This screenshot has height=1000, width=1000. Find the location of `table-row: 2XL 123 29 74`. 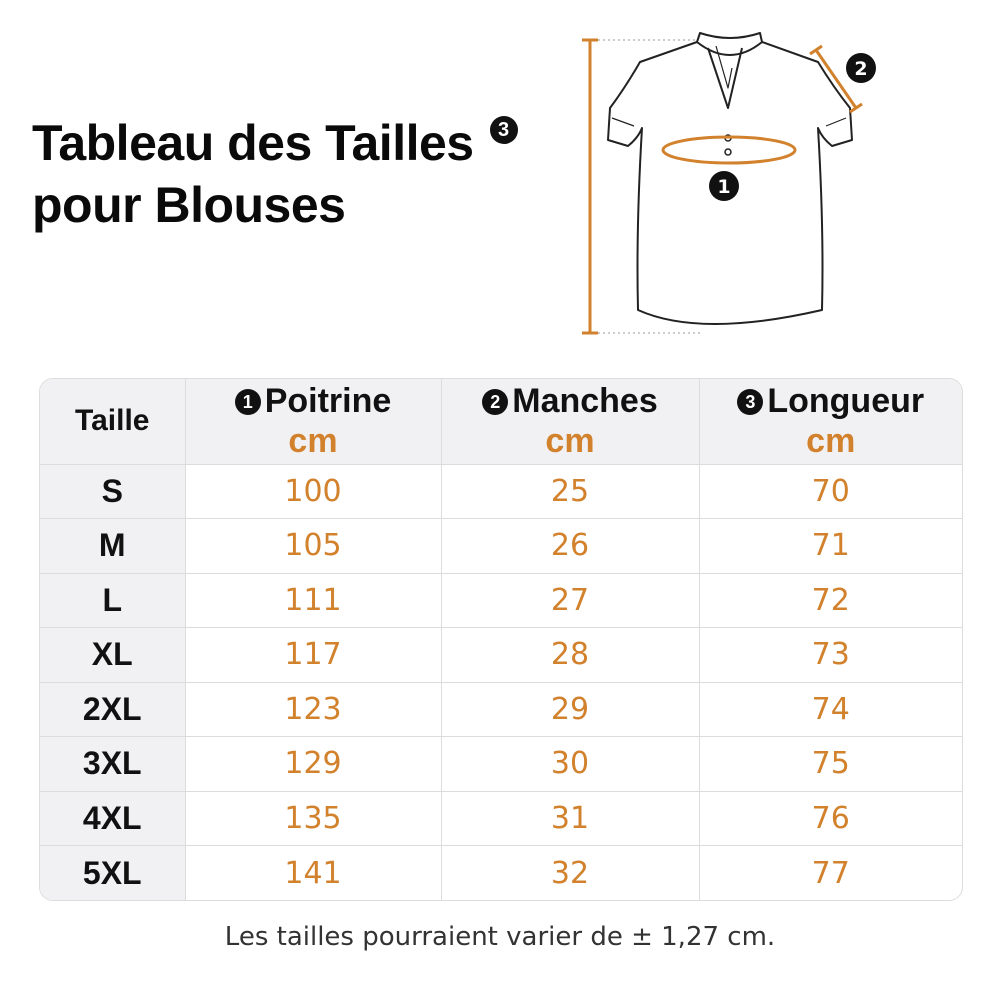

table-row: 2XL 123 29 74 is located at coordinates (501, 709).